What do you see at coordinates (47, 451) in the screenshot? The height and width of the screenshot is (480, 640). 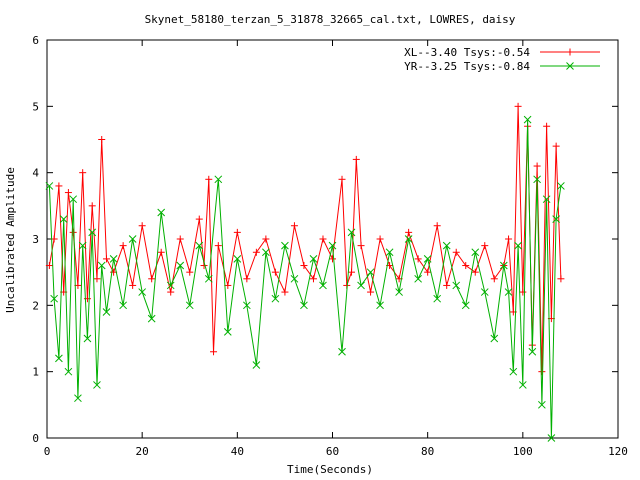 I see `x-tick-label: 0` at bounding box center [47, 451].